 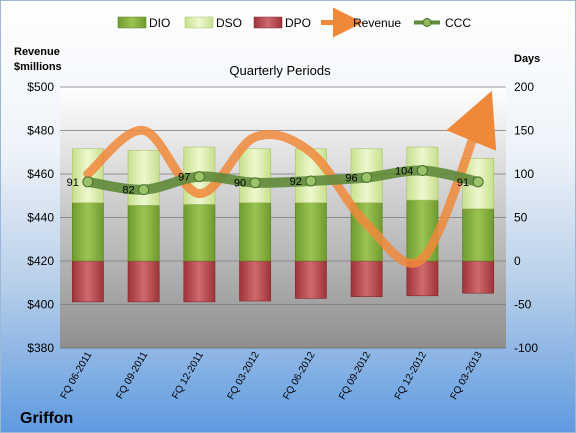 I want to click on left-tick-label: $440, so click(x=40, y=218).